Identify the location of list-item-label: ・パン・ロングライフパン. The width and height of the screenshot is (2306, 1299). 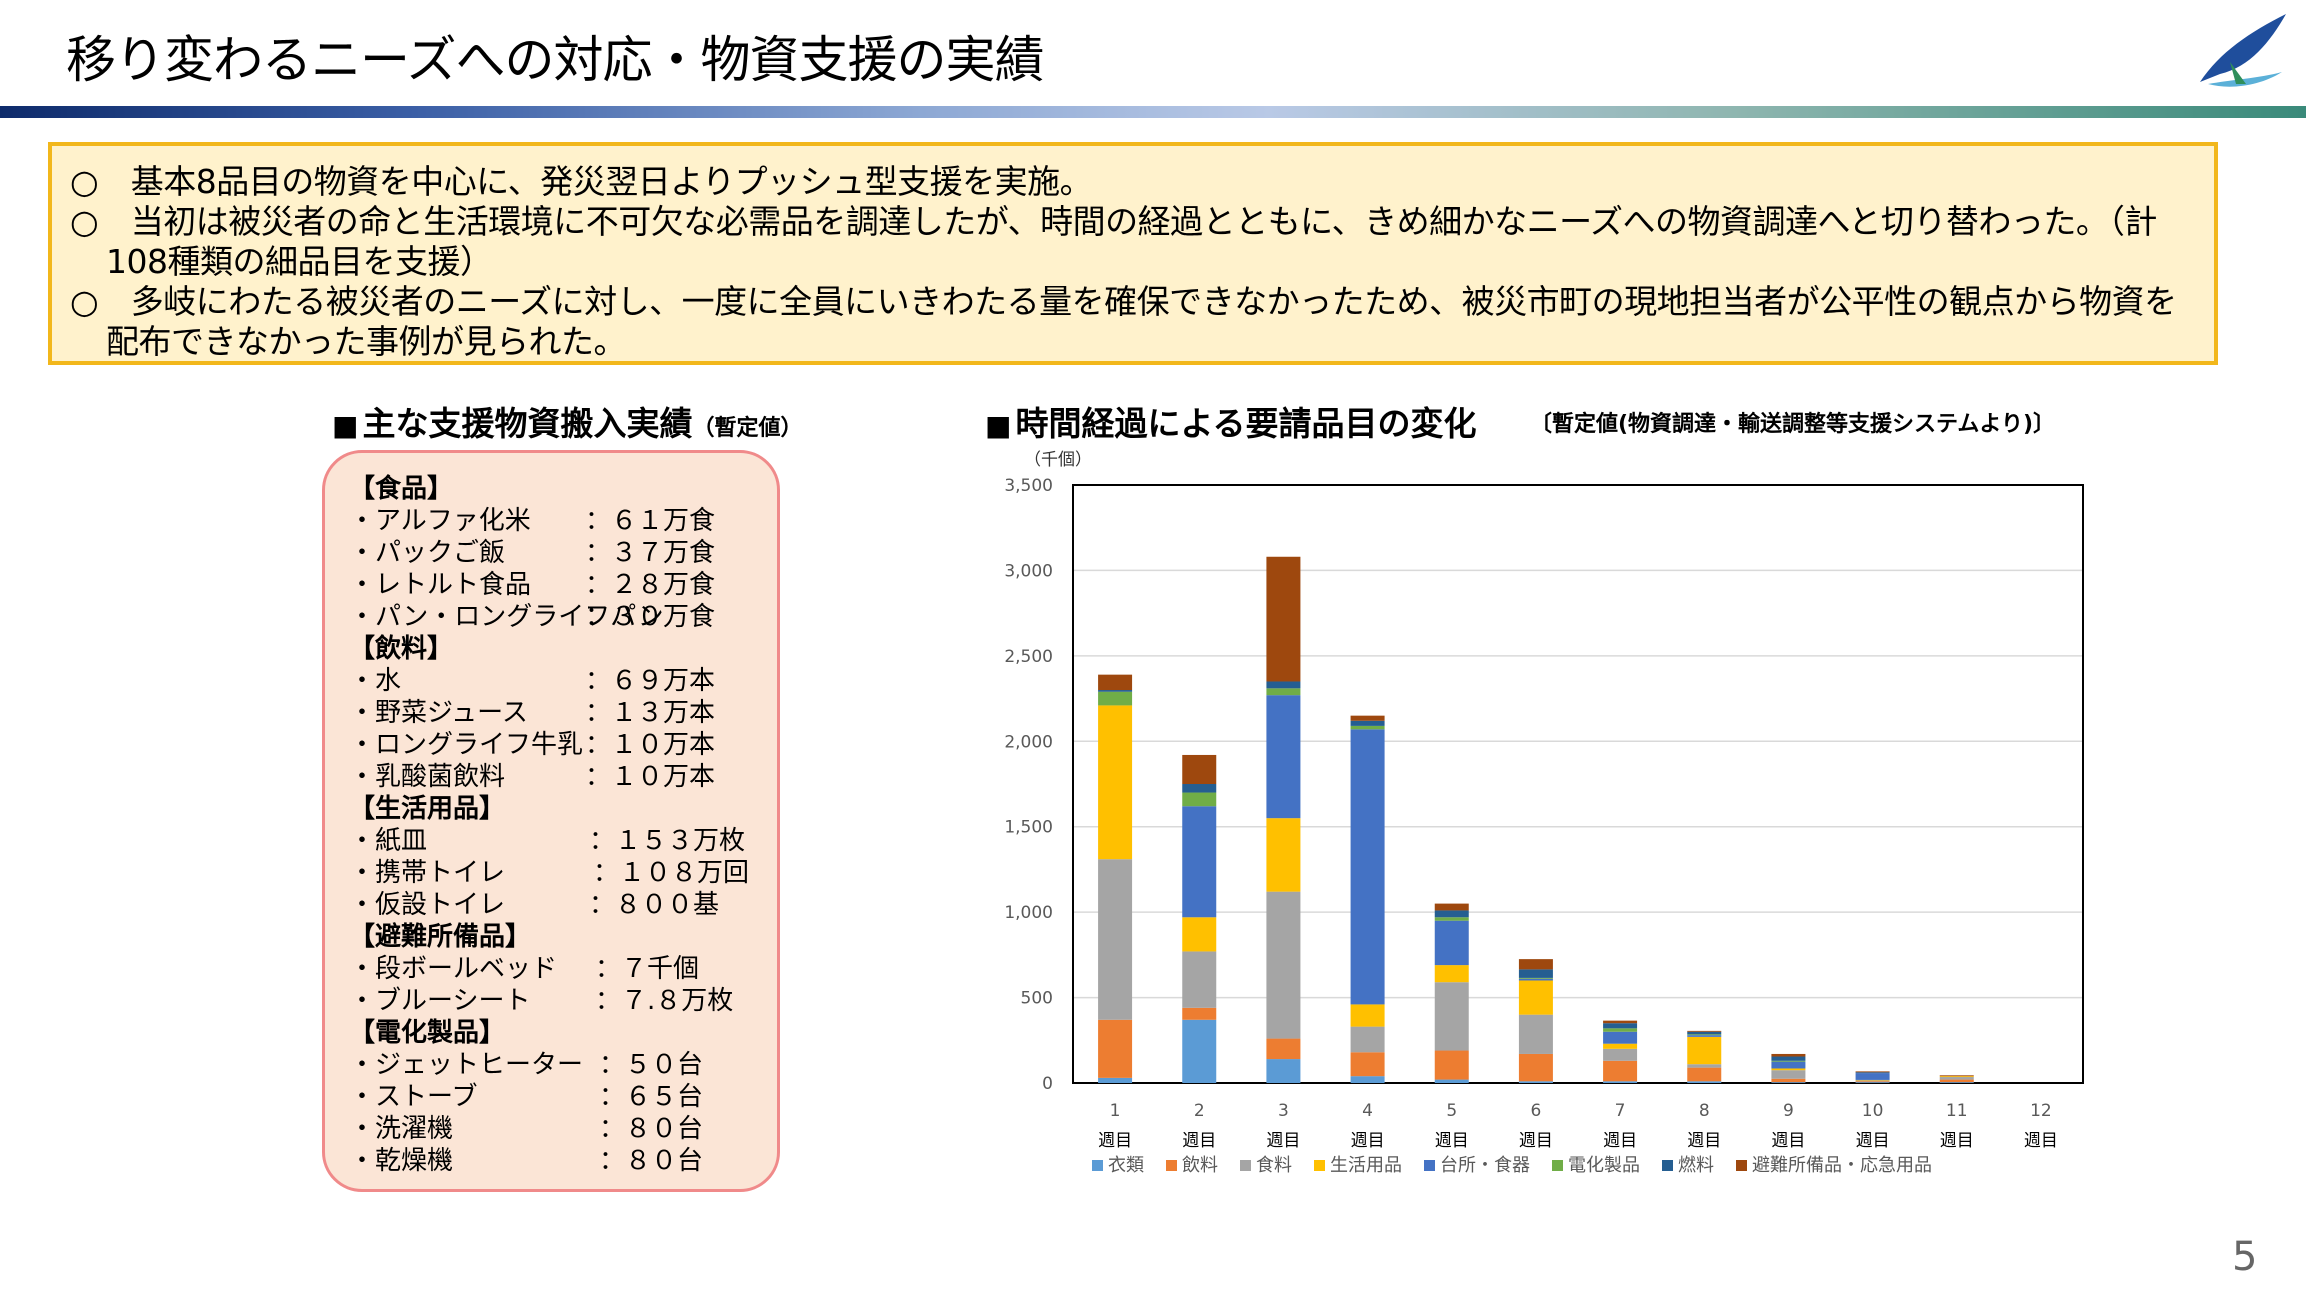
(506, 617).